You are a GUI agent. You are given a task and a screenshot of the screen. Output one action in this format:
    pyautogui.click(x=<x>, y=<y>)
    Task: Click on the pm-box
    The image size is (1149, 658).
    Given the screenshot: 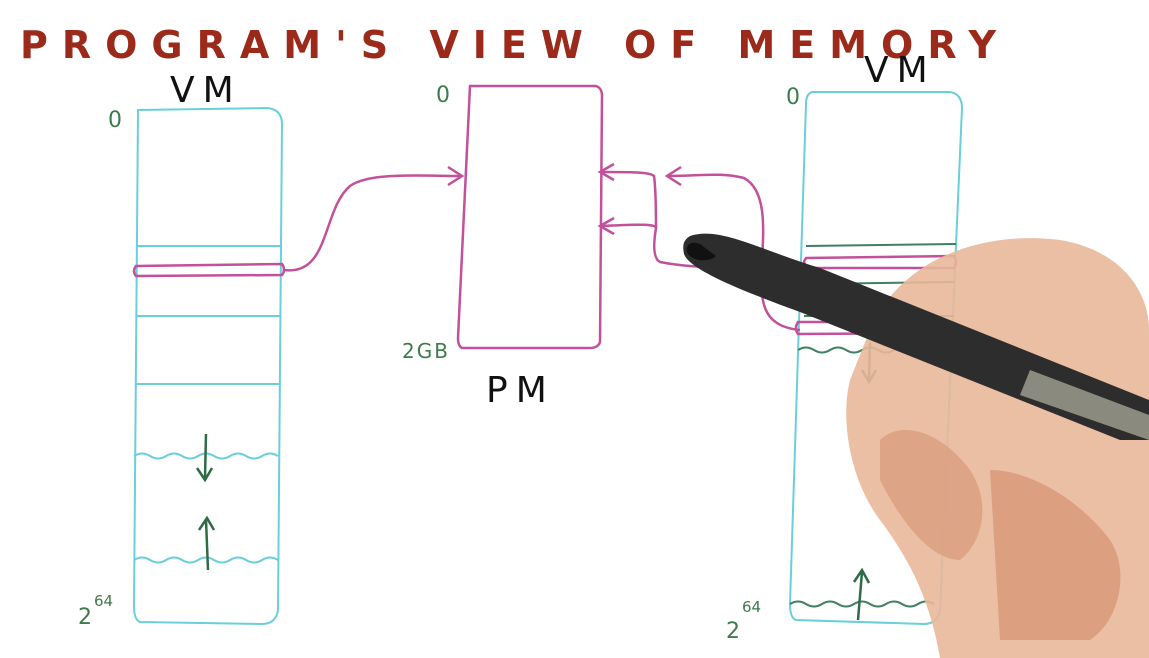 What is the action you would take?
    pyautogui.click(x=530, y=217)
    